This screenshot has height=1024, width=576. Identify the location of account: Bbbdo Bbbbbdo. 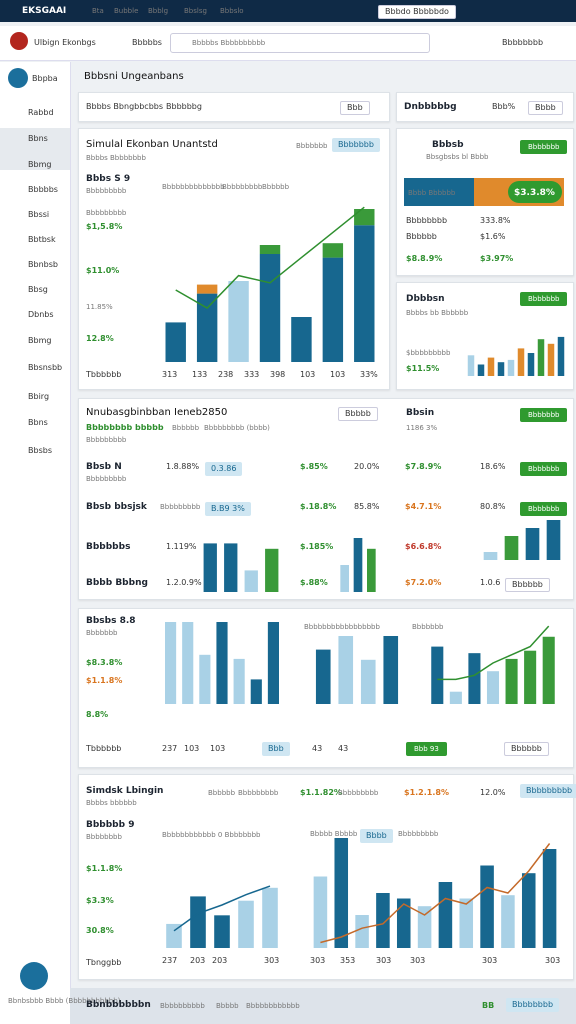
(417, 12).